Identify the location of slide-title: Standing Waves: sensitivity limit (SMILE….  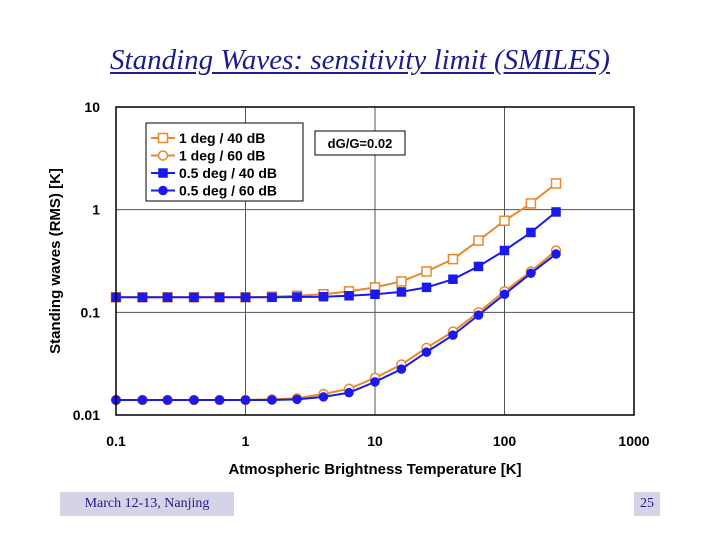
(360, 60).